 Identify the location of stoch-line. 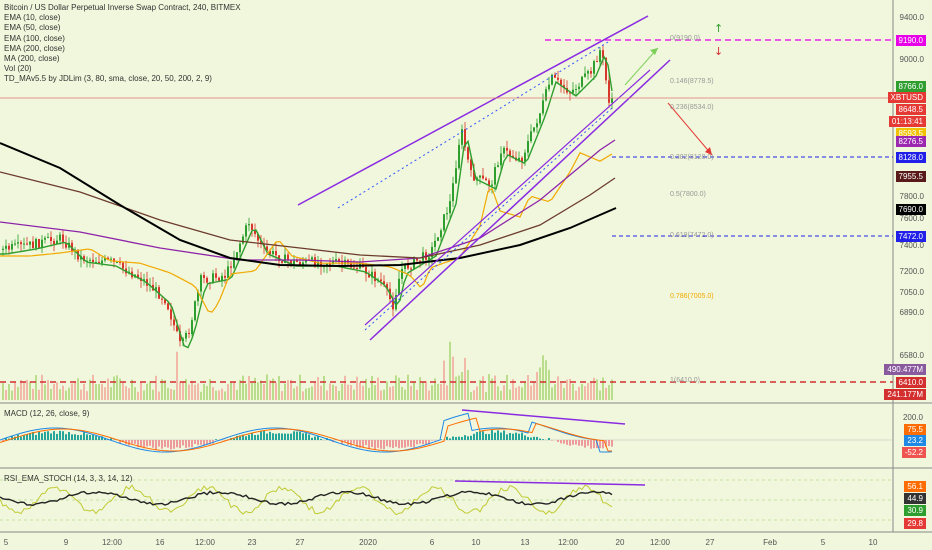
(306, 500).